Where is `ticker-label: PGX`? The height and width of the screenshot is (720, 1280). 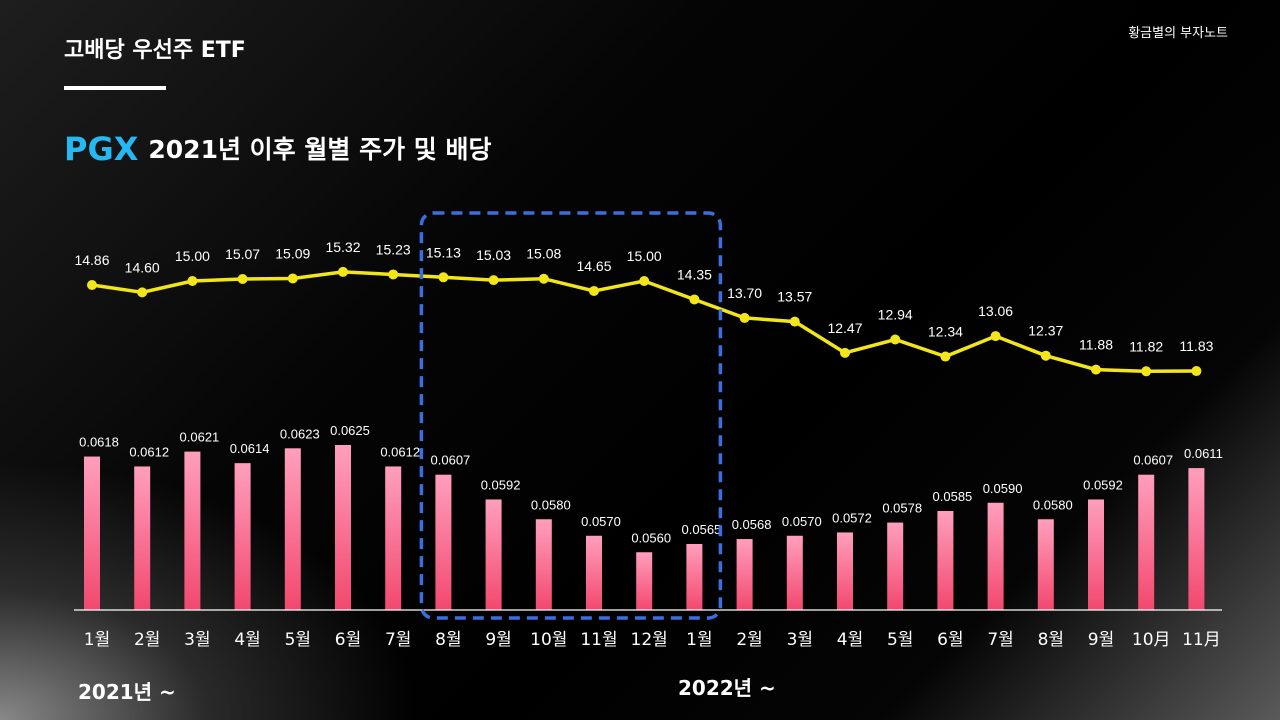 ticker-label: PGX is located at coordinates (101, 149).